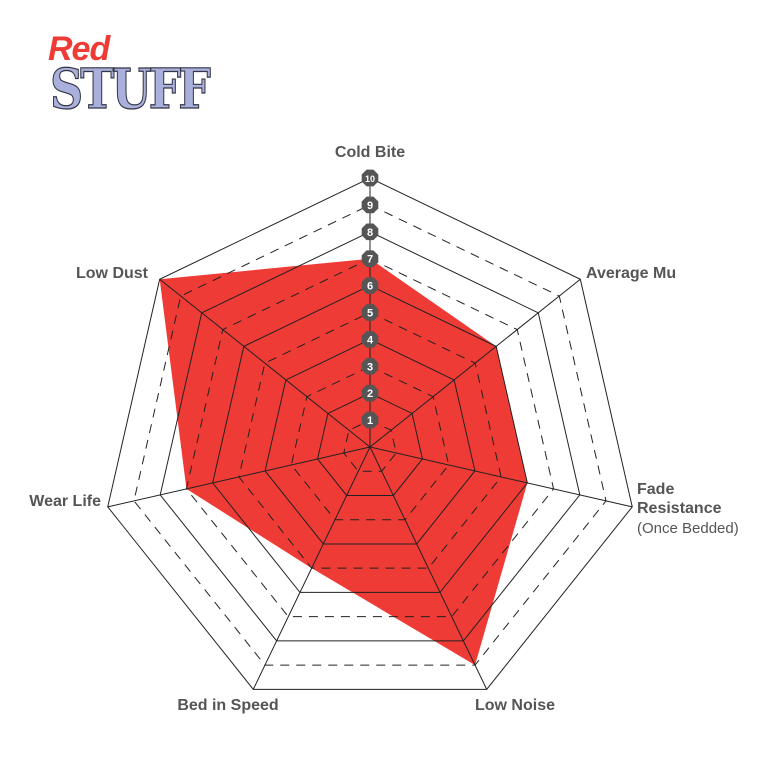 This screenshot has width=768, height=768. I want to click on tick-label: 9, so click(370, 206).